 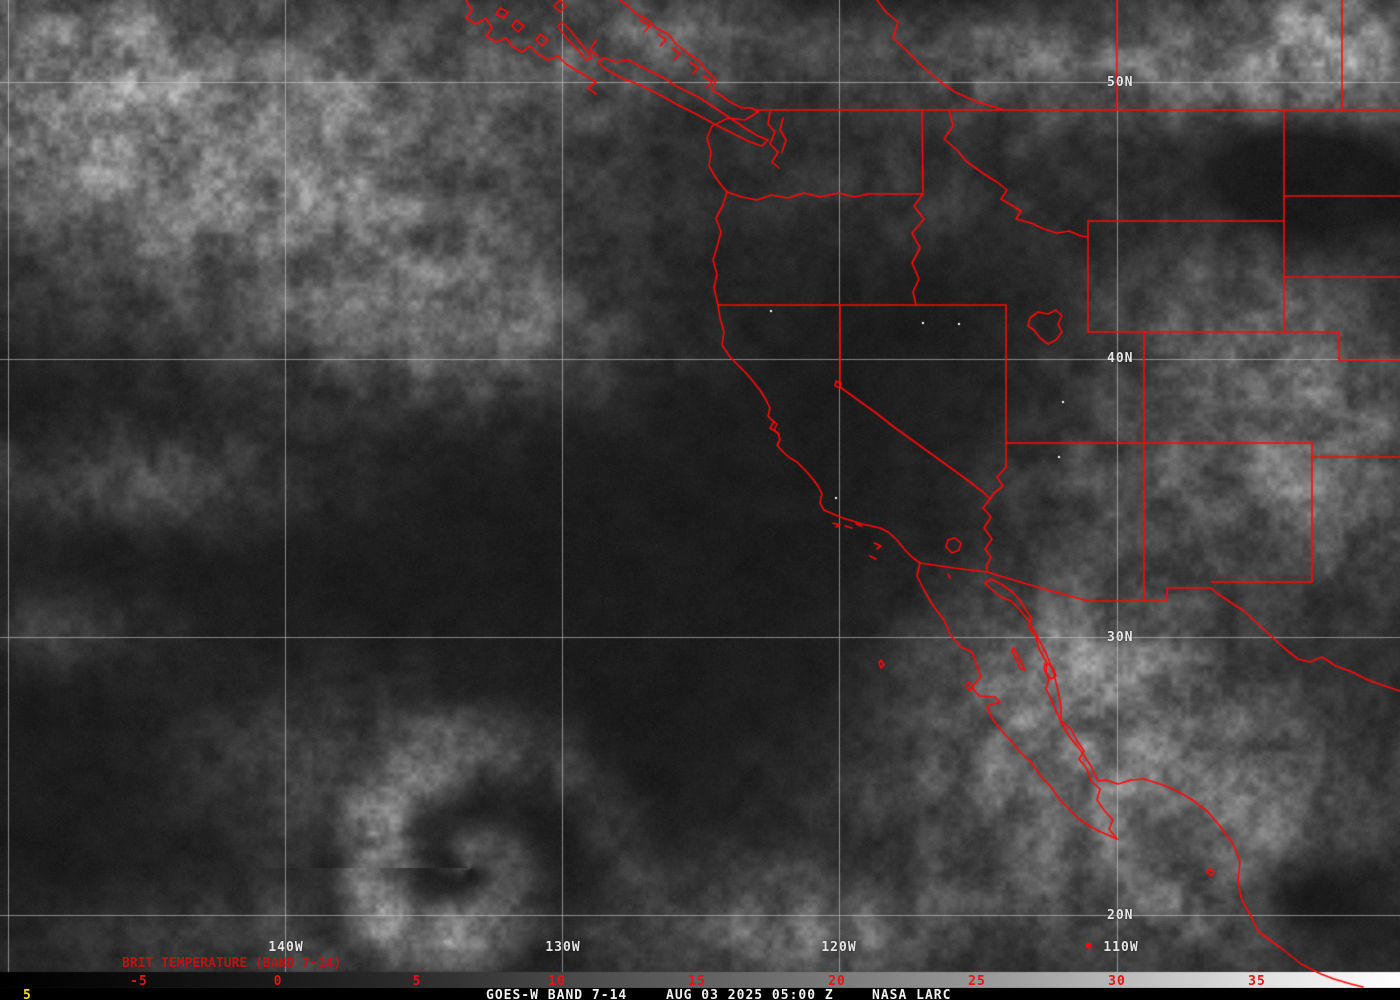 What do you see at coordinates (1120, 637) in the screenshot?
I see `lat-label-30n: 30N` at bounding box center [1120, 637].